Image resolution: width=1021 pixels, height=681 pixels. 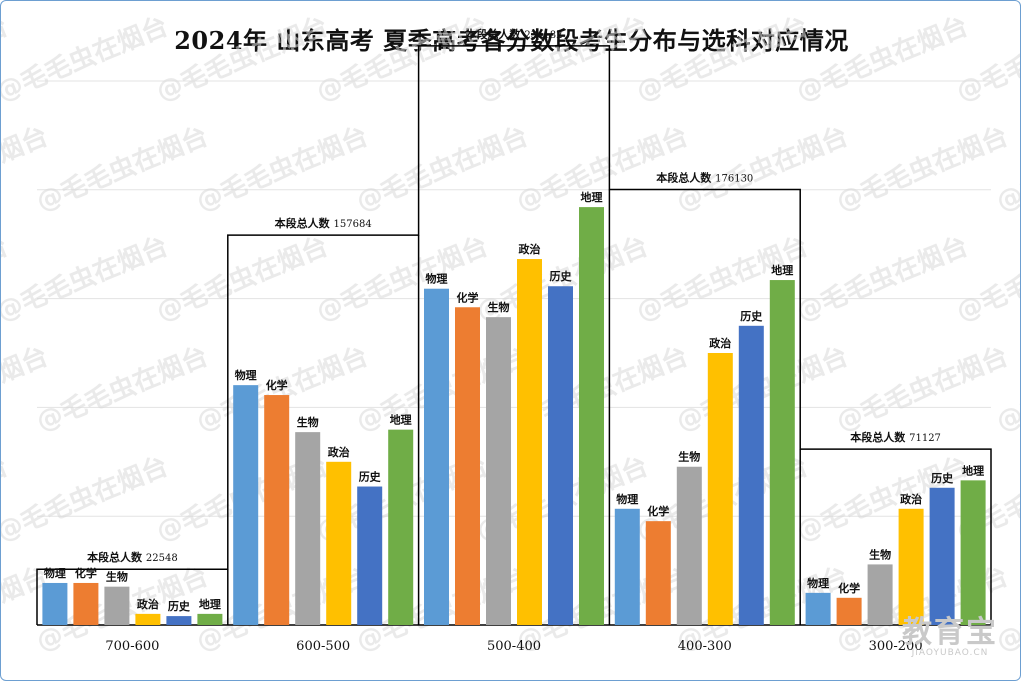 I want to click on bar-300-200-物理, so click(x=818, y=608).